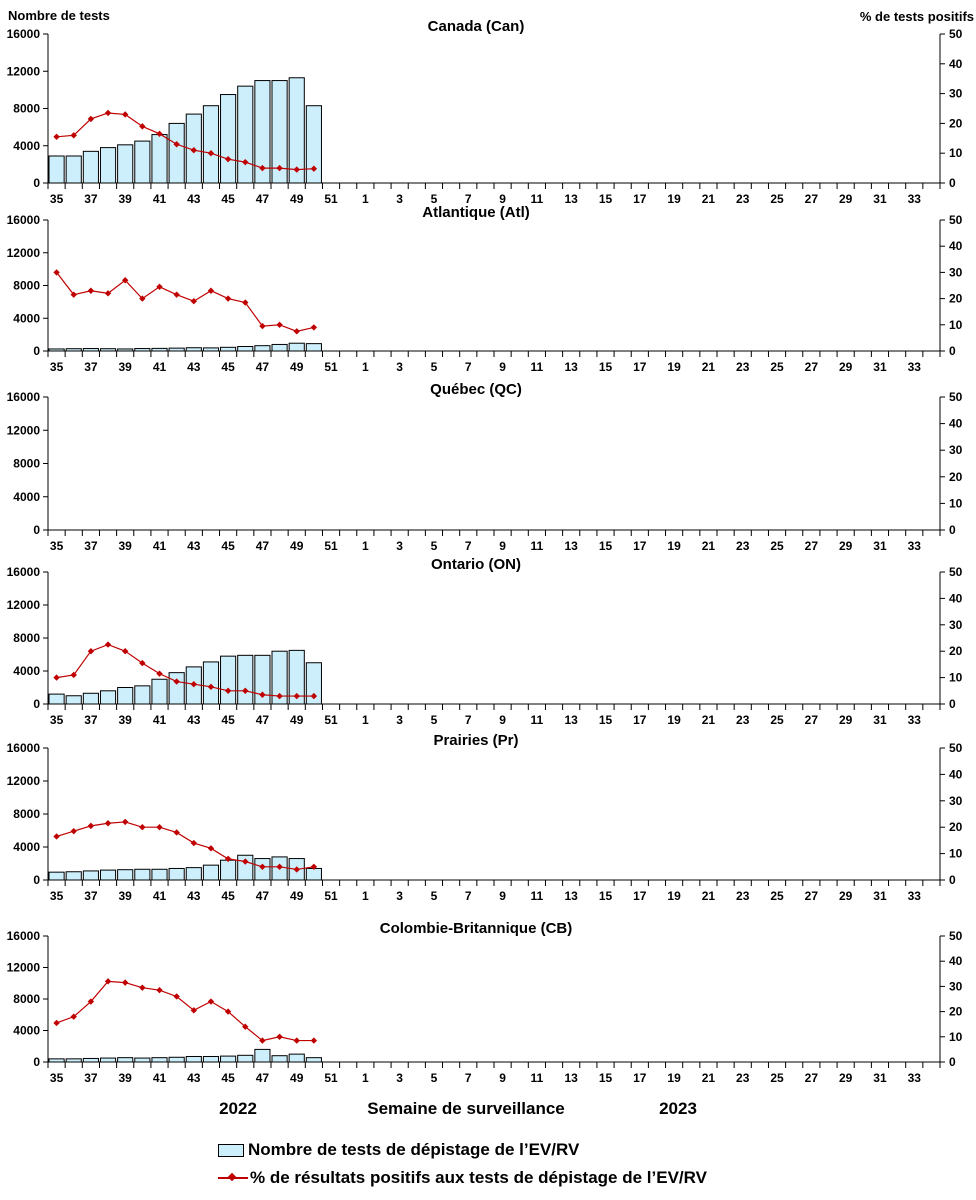  I want to click on right-tick-label: 50, so click(956, 34).